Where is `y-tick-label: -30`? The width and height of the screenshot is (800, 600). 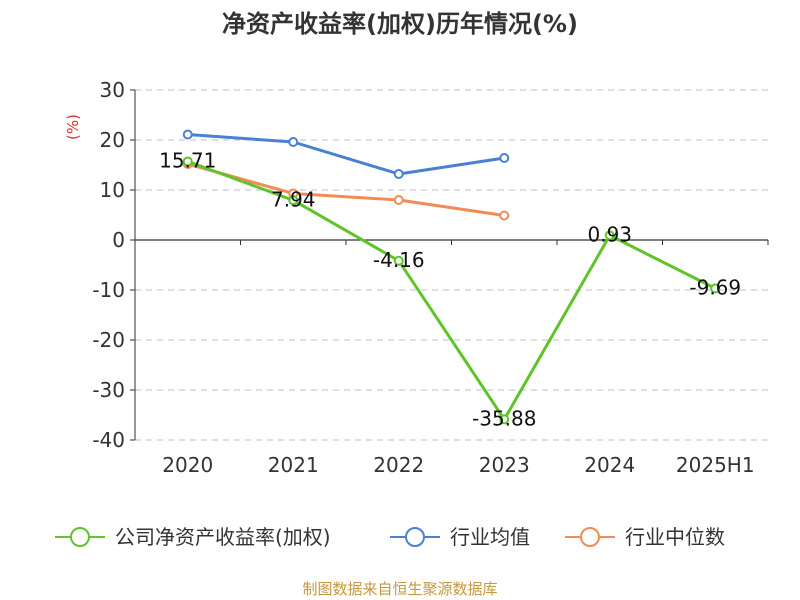 y-tick-label: -30 is located at coordinates (108, 390).